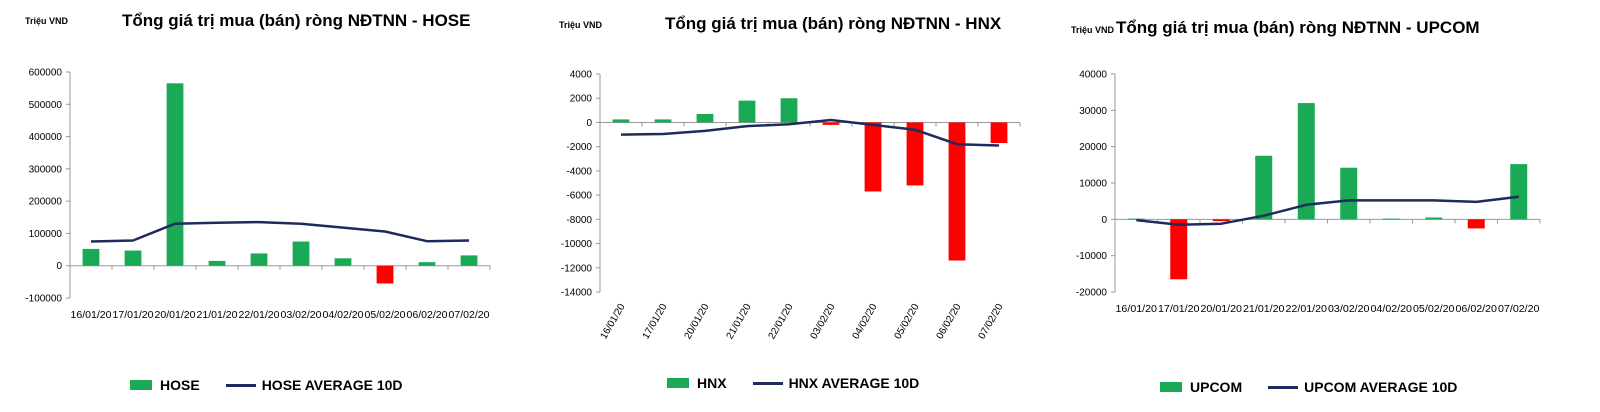 Image resolution: width=1600 pixels, height=412 pixels. I want to click on legend-line-label: HNX AVERAGE 10D, so click(854, 383).